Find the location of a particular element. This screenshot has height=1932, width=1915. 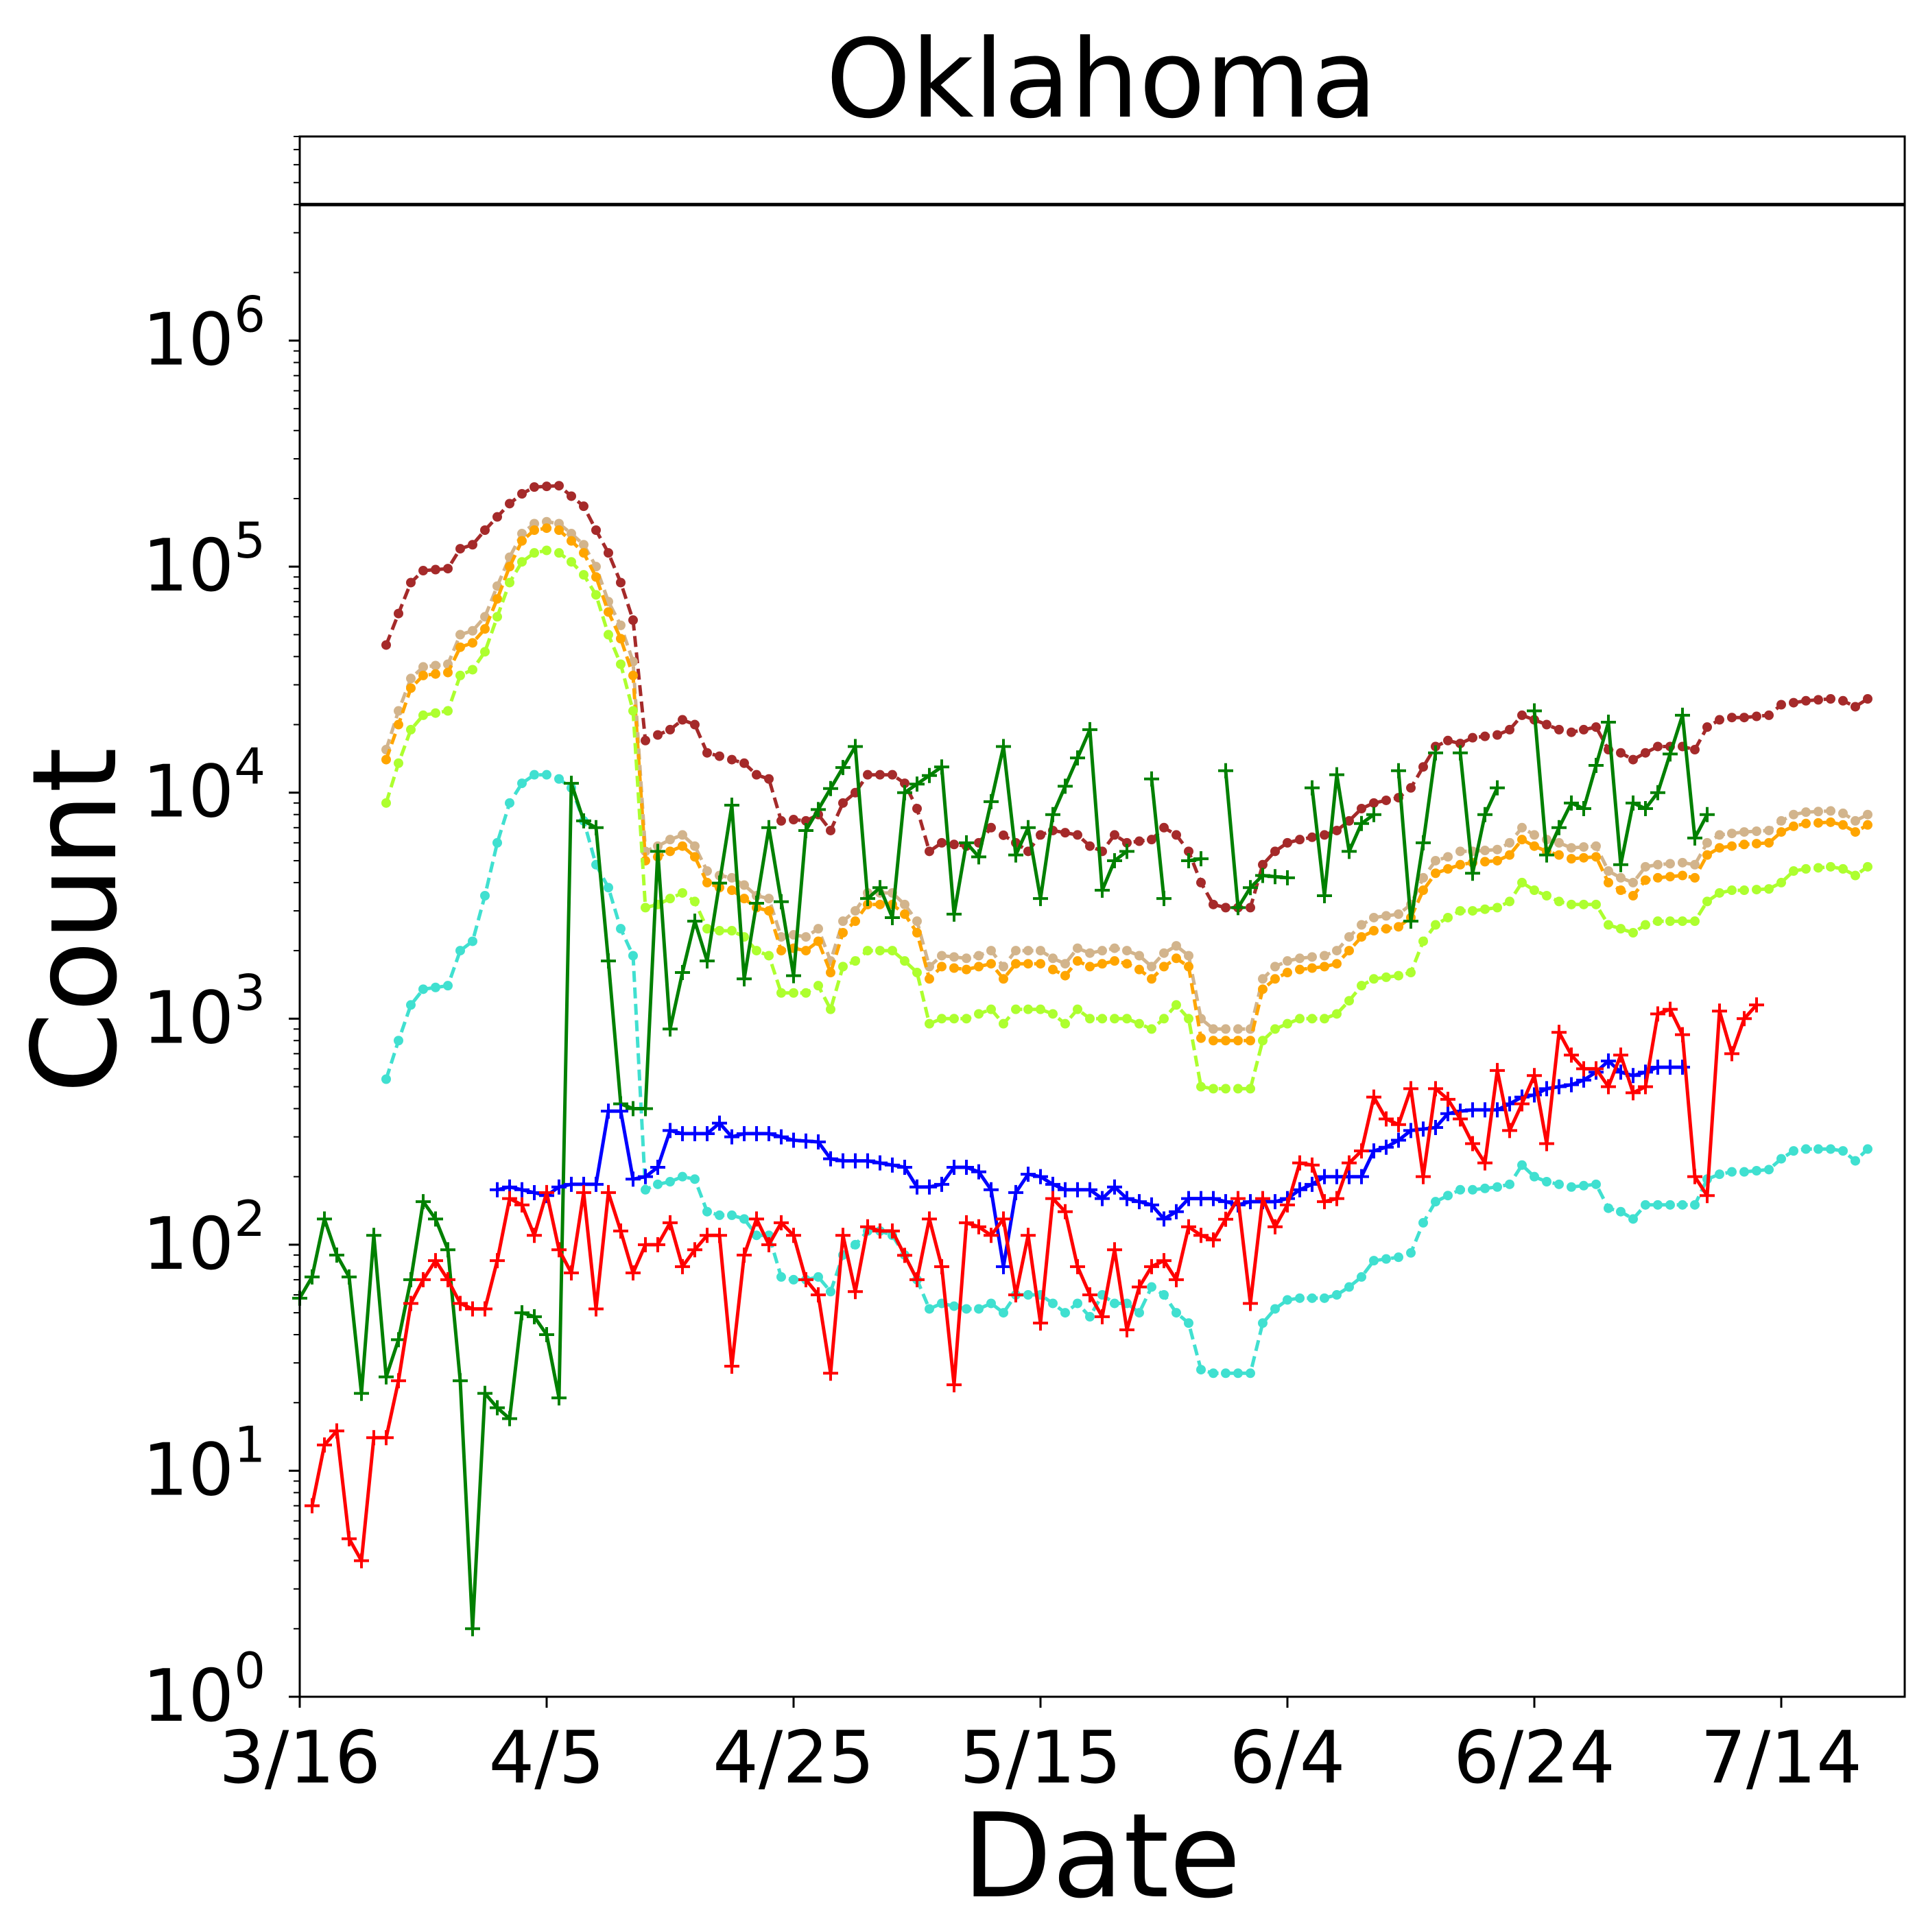

x-tick-label: 4/5 is located at coordinates (547, 1758).